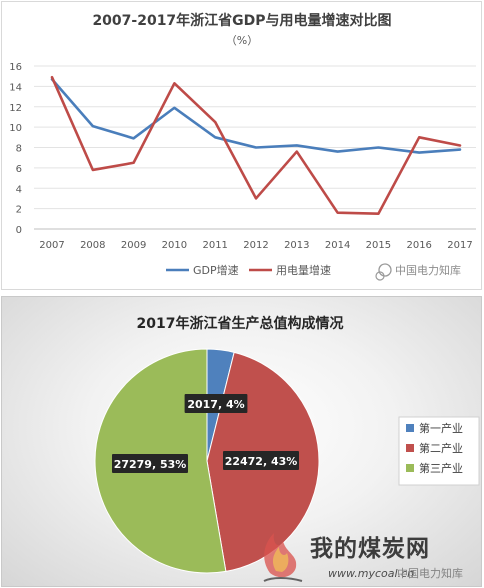 The width and height of the screenshot is (484, 588). Describe the element at coordinates (241, 20) in the screenshot. I see `chart-title: 2007-2017年浙江省GDP与用电量增速对比图` at that location.